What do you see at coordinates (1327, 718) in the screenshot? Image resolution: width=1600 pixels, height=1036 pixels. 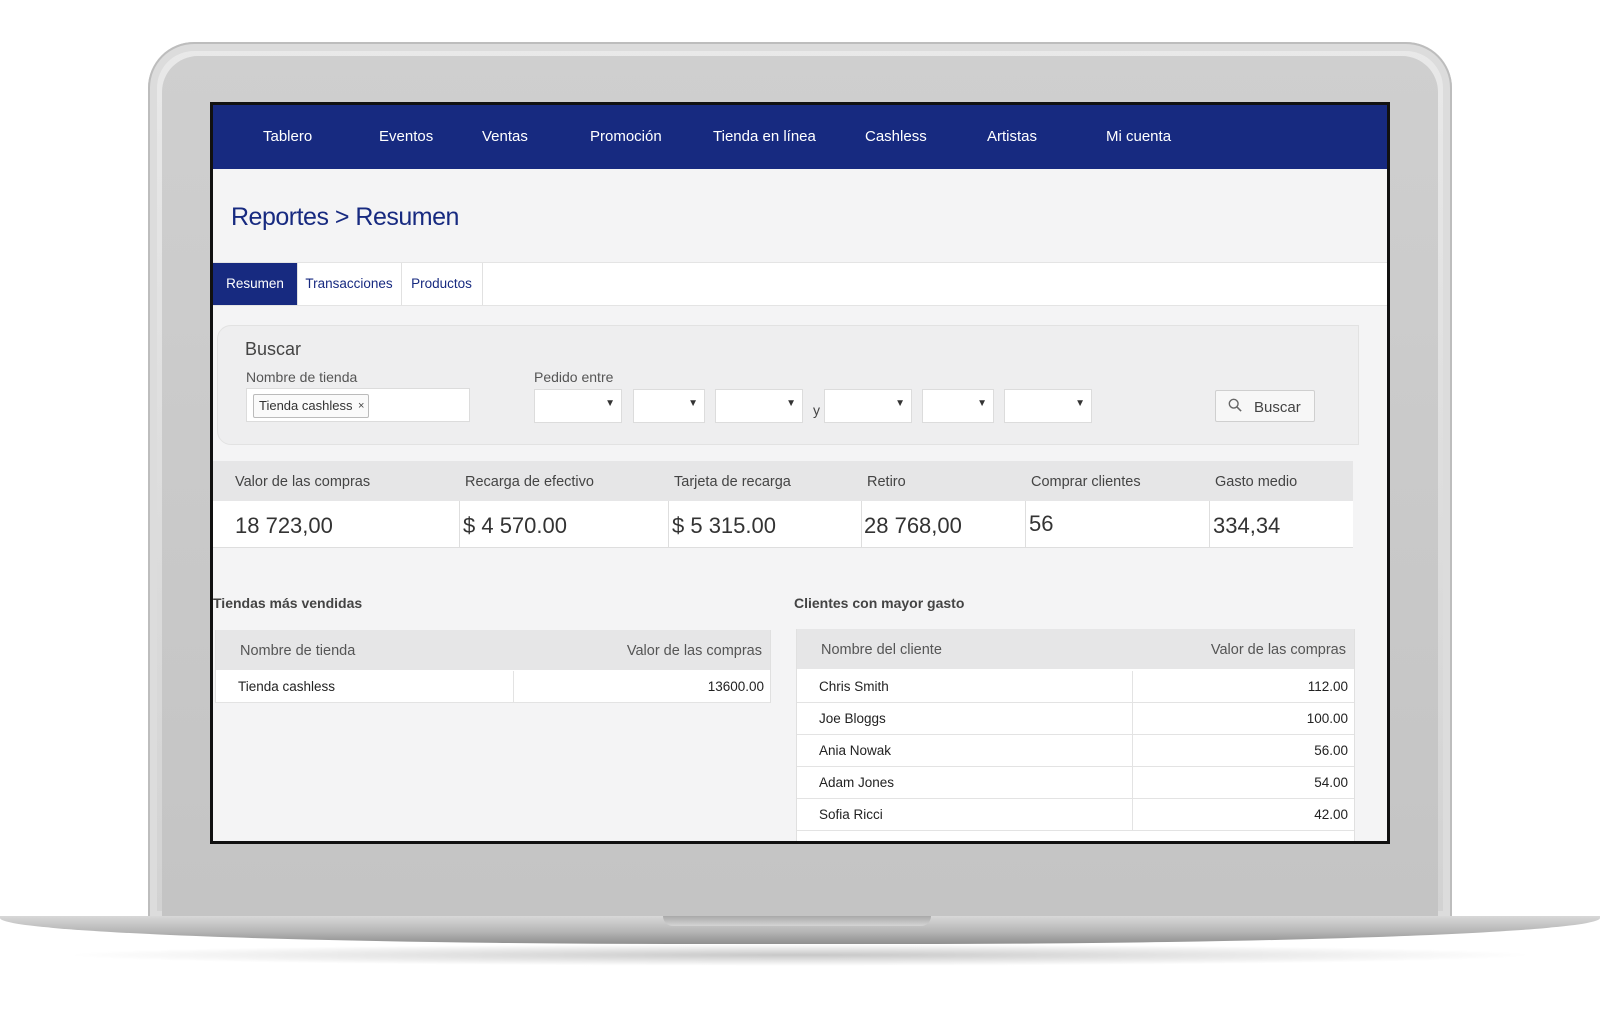 I see `client-value-cell: 100.00` at bounding box center [1327, 718].